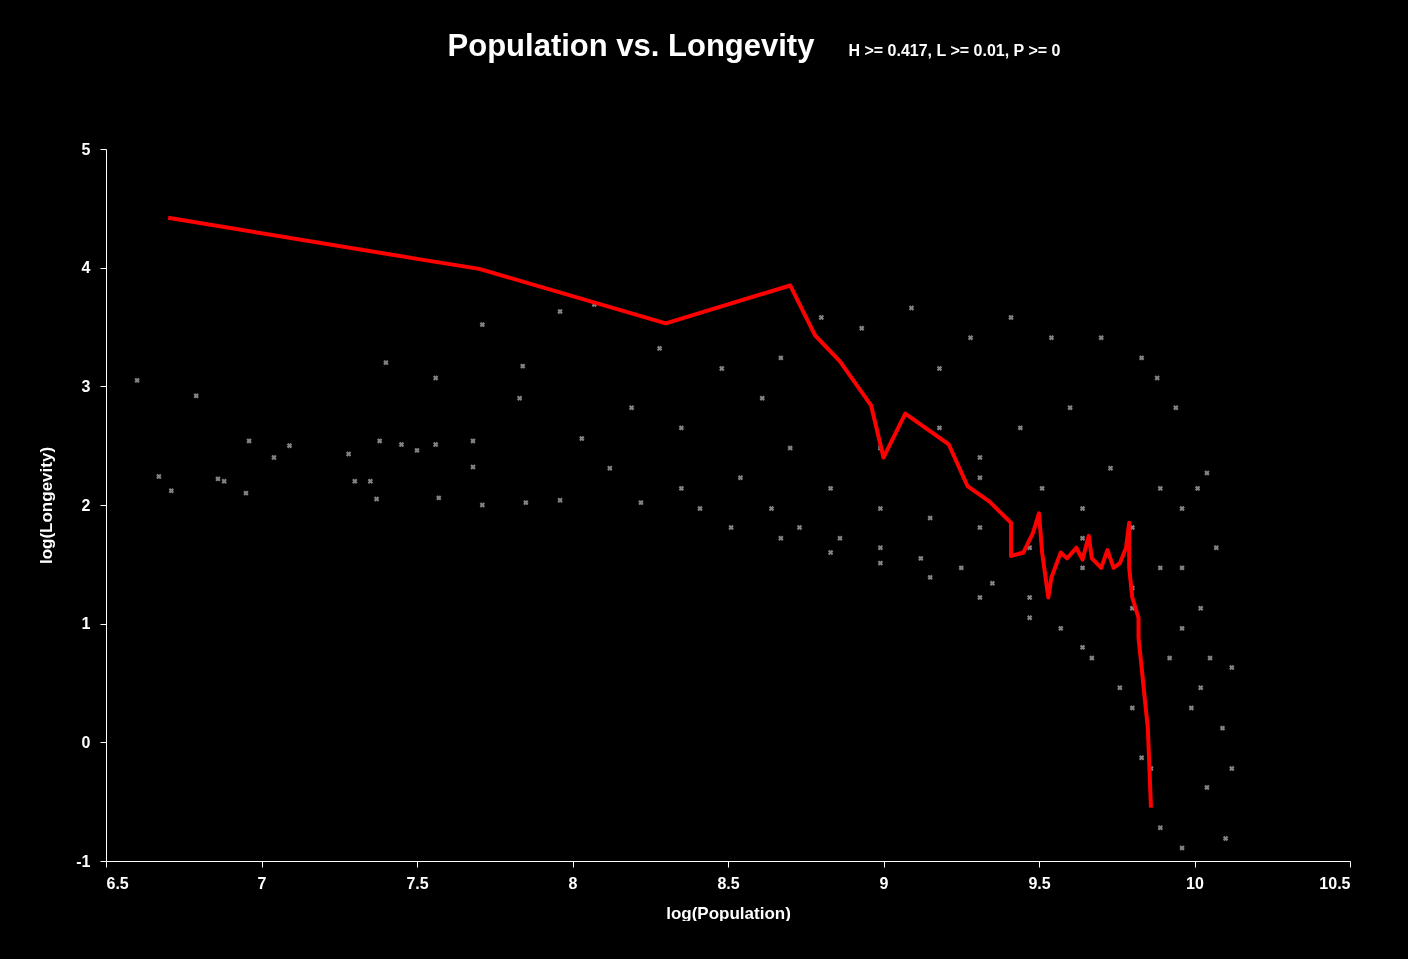 This screenshot has height=959, width=1408. What do you see at coordinates (262, 883) in the screenshot?
I see `x-tick-label: 7` at bounding box center [262, 883].